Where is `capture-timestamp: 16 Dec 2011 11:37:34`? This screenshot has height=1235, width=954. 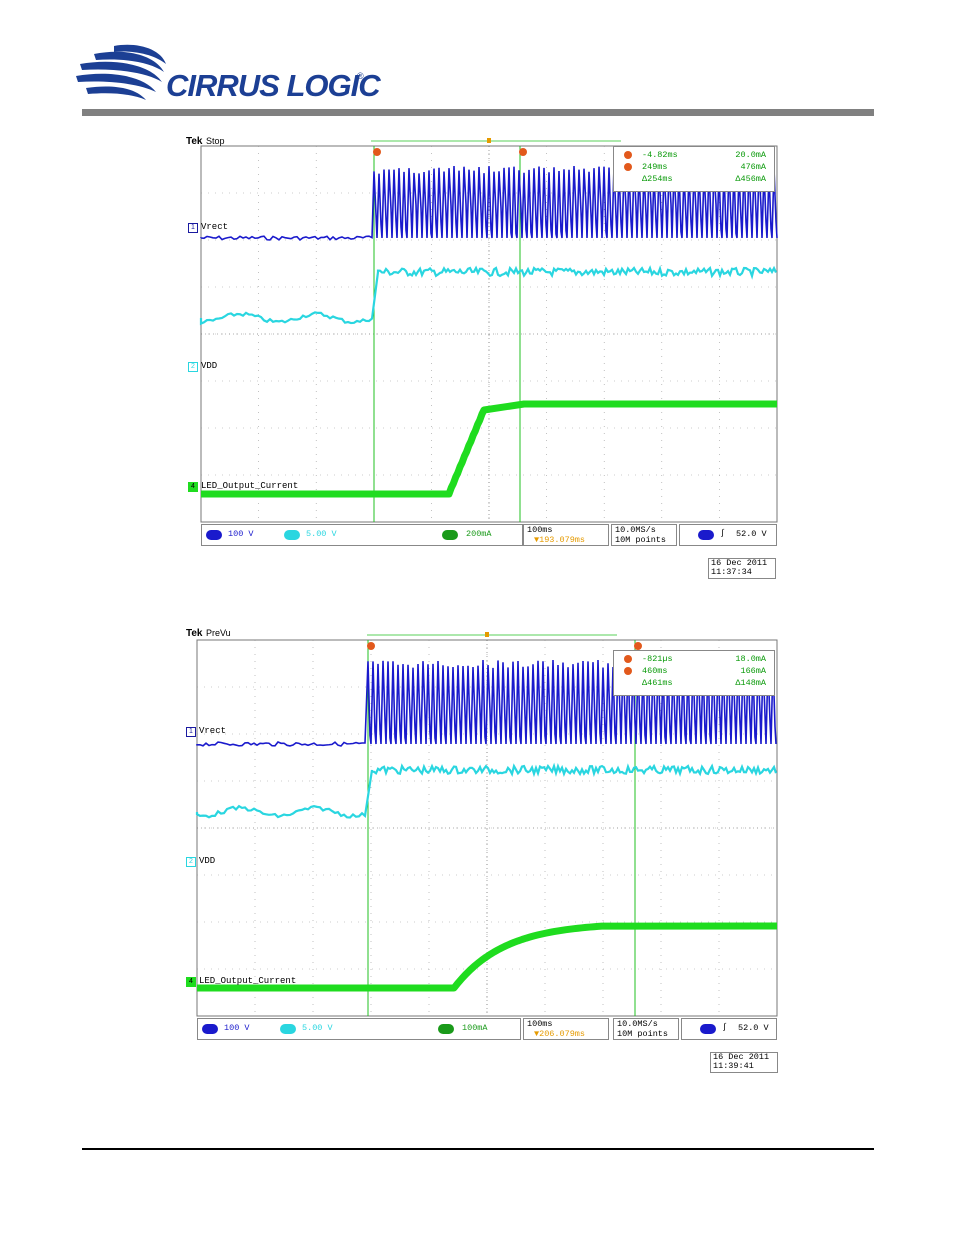 capture-timestamp: 16 Dec 2011 11:37:34 is located at coordinates (742, 568).